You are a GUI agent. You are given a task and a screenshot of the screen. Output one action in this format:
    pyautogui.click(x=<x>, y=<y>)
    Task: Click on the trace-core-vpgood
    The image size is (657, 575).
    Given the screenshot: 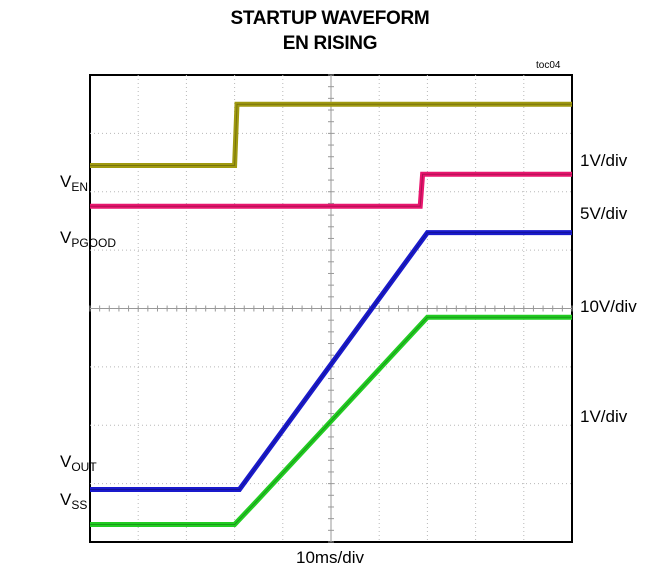 What is the action you would take?
    pyautogui.click(x=331, y=190)
    